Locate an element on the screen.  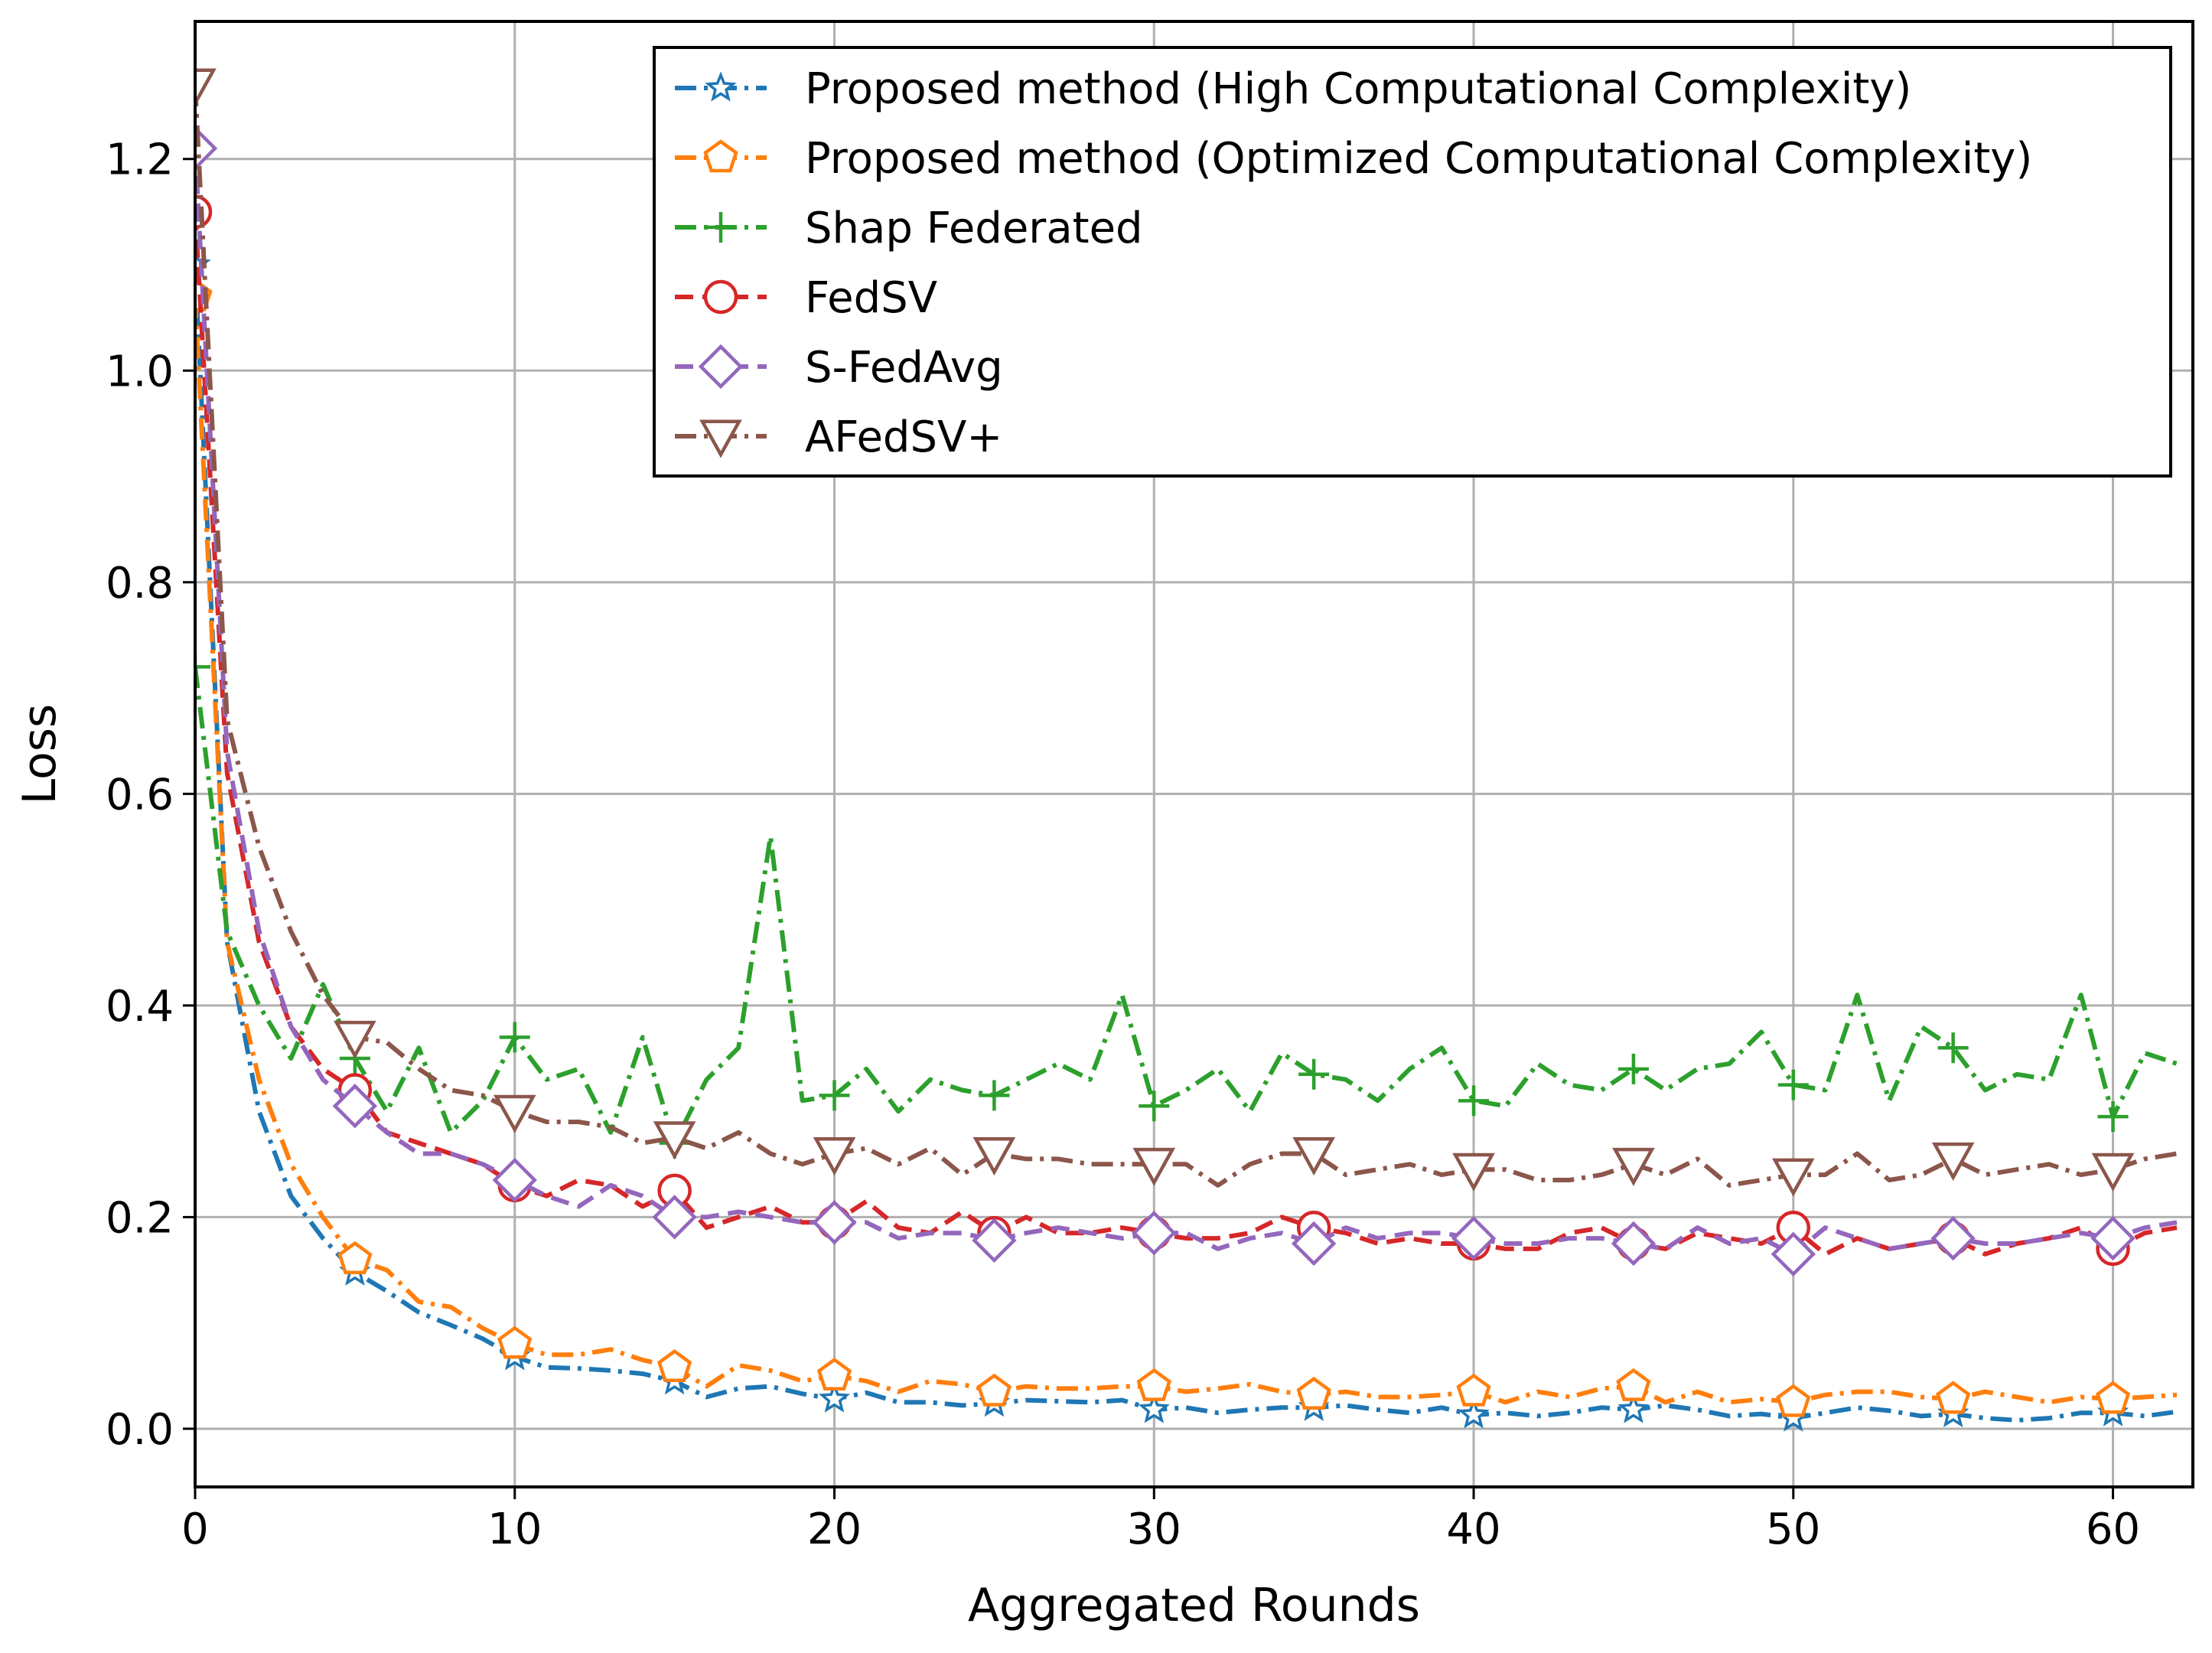
x-axis-label: Aggregated Rounds is located at coordinates (1194, 1605).